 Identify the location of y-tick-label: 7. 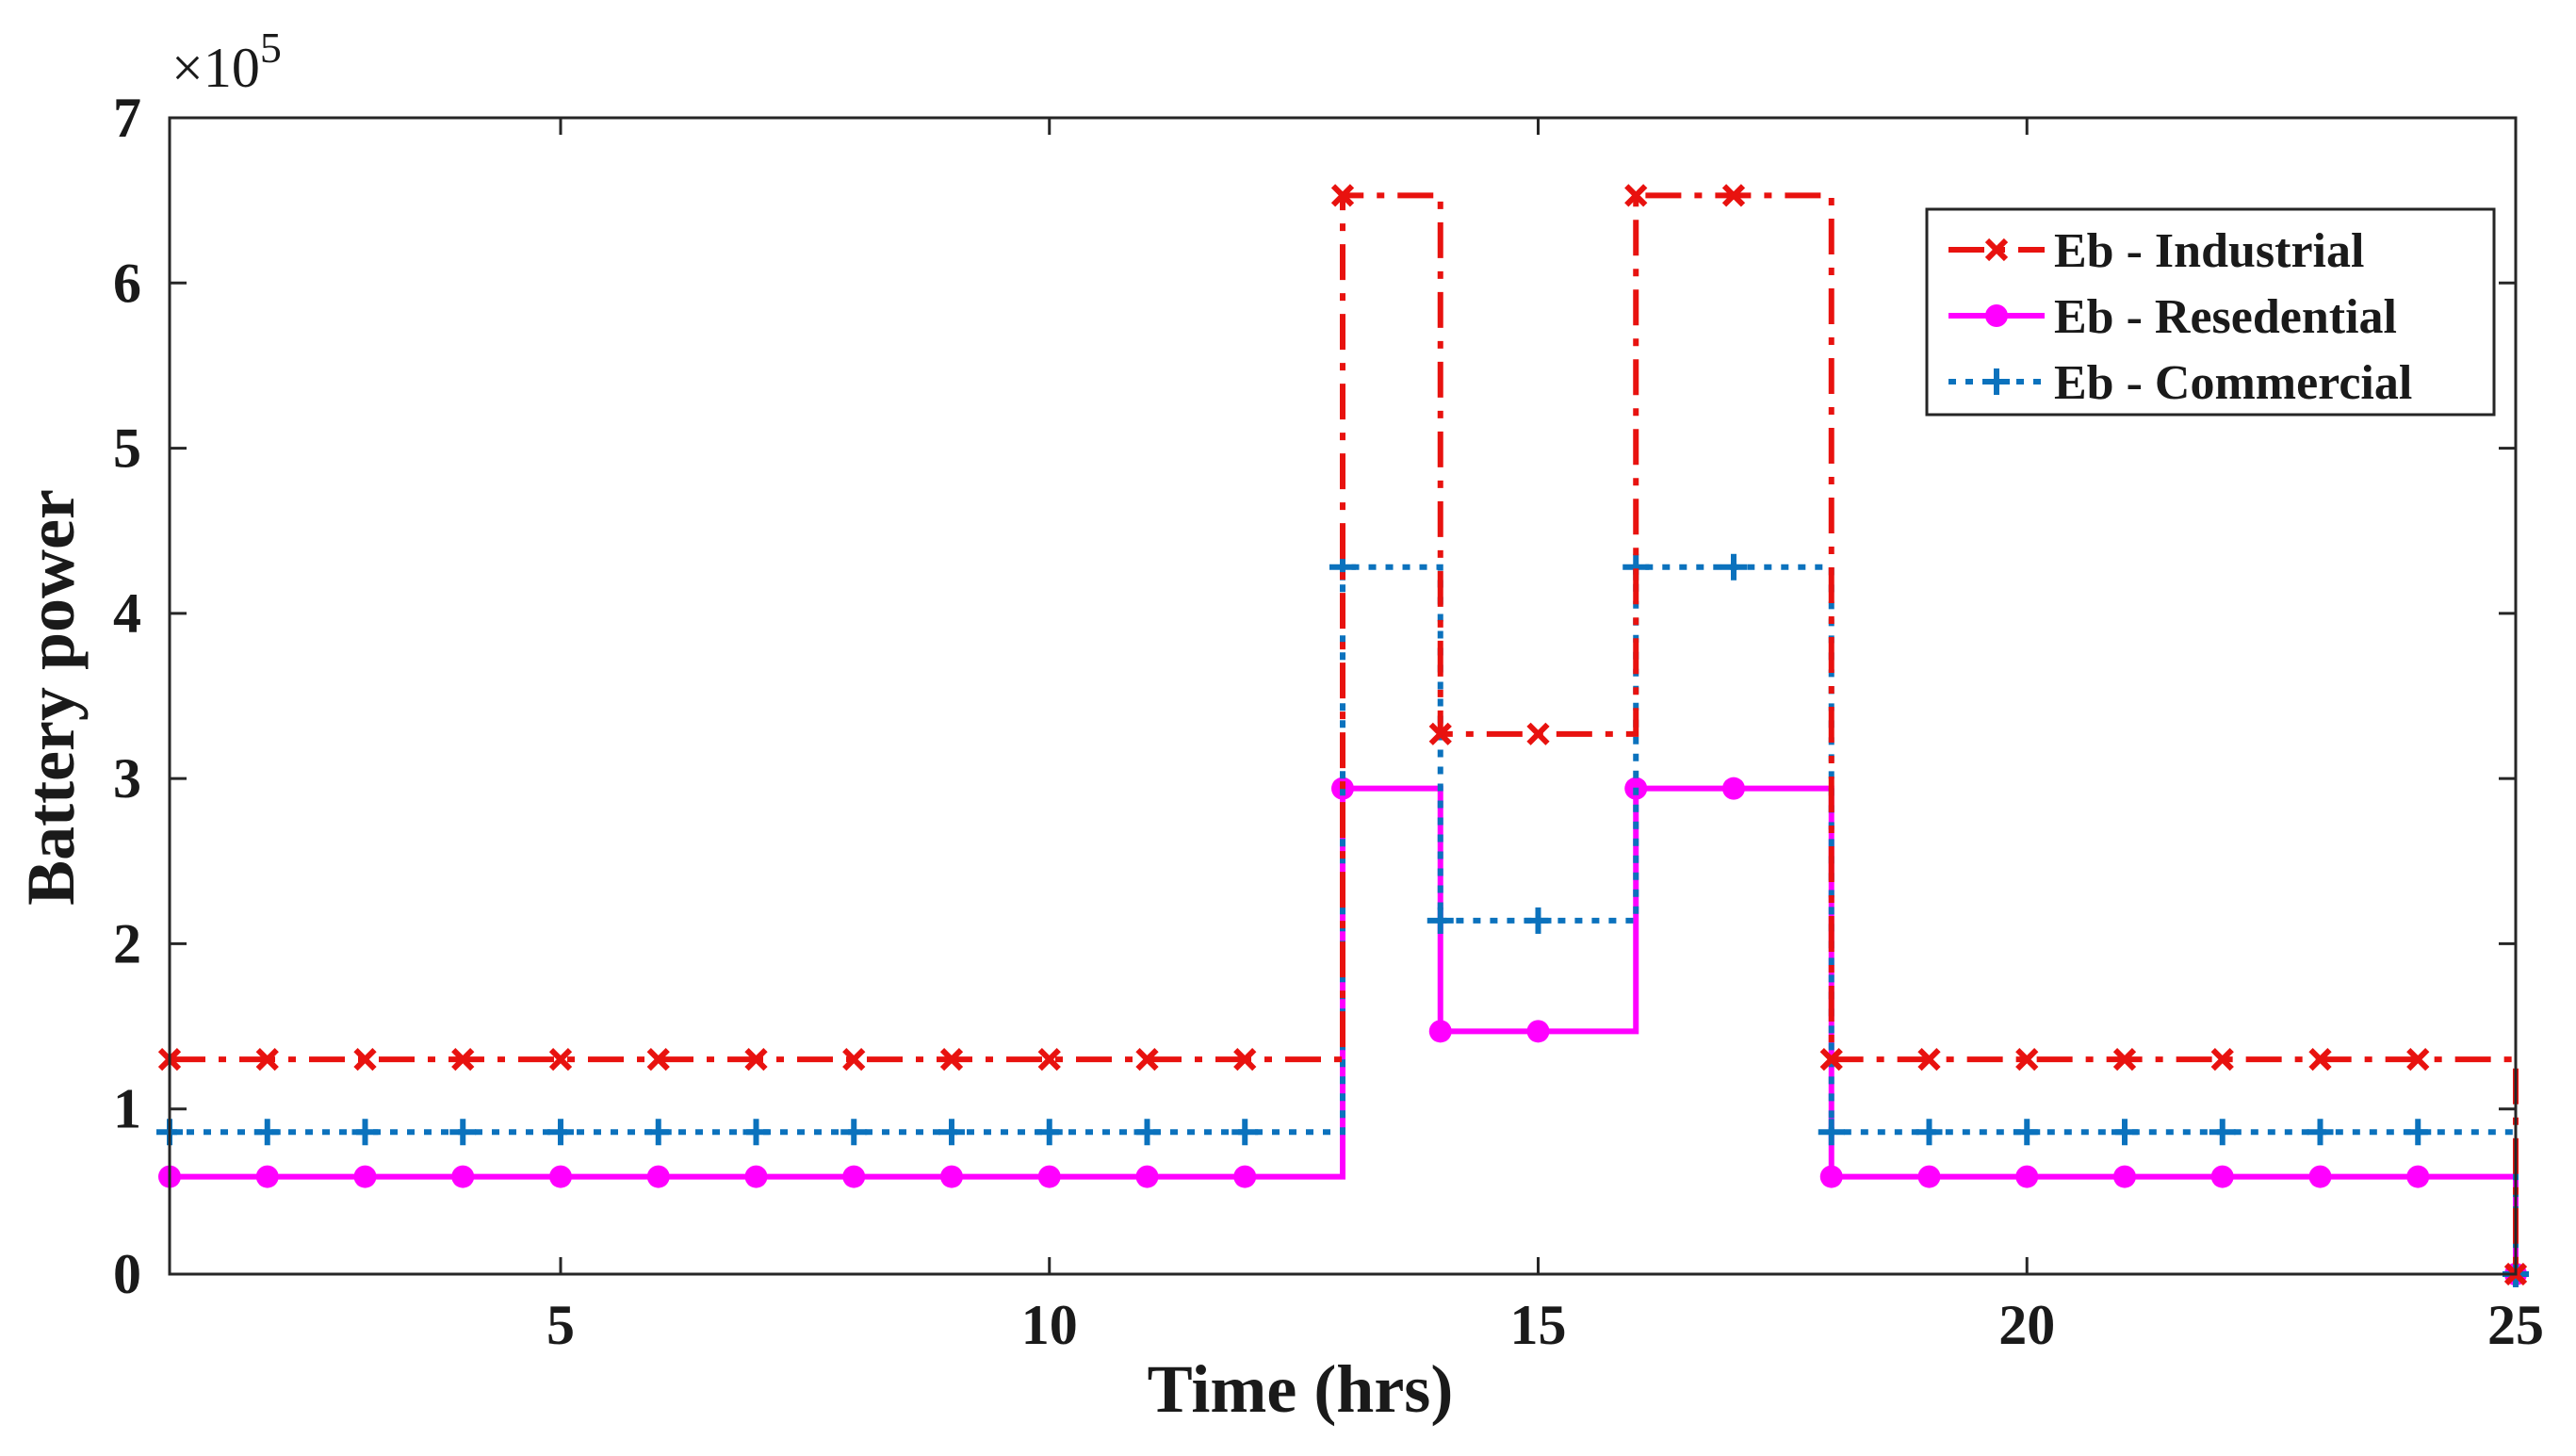
(127, 118).